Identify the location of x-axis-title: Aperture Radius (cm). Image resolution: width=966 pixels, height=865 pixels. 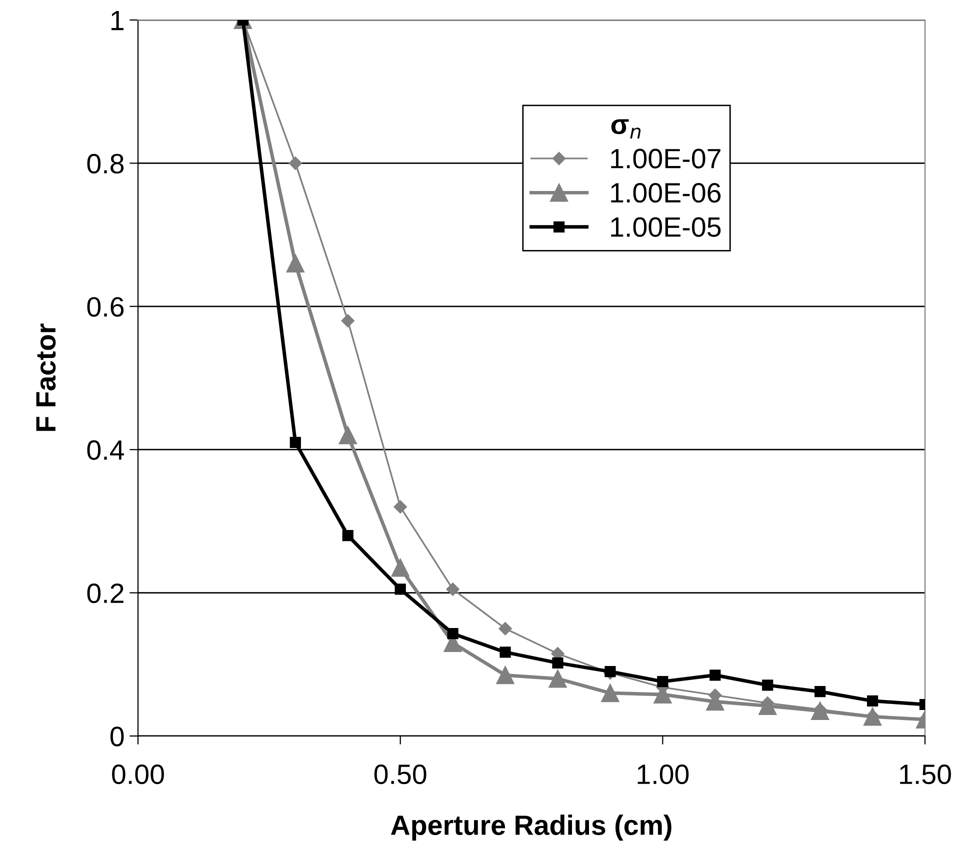
(531, 827).